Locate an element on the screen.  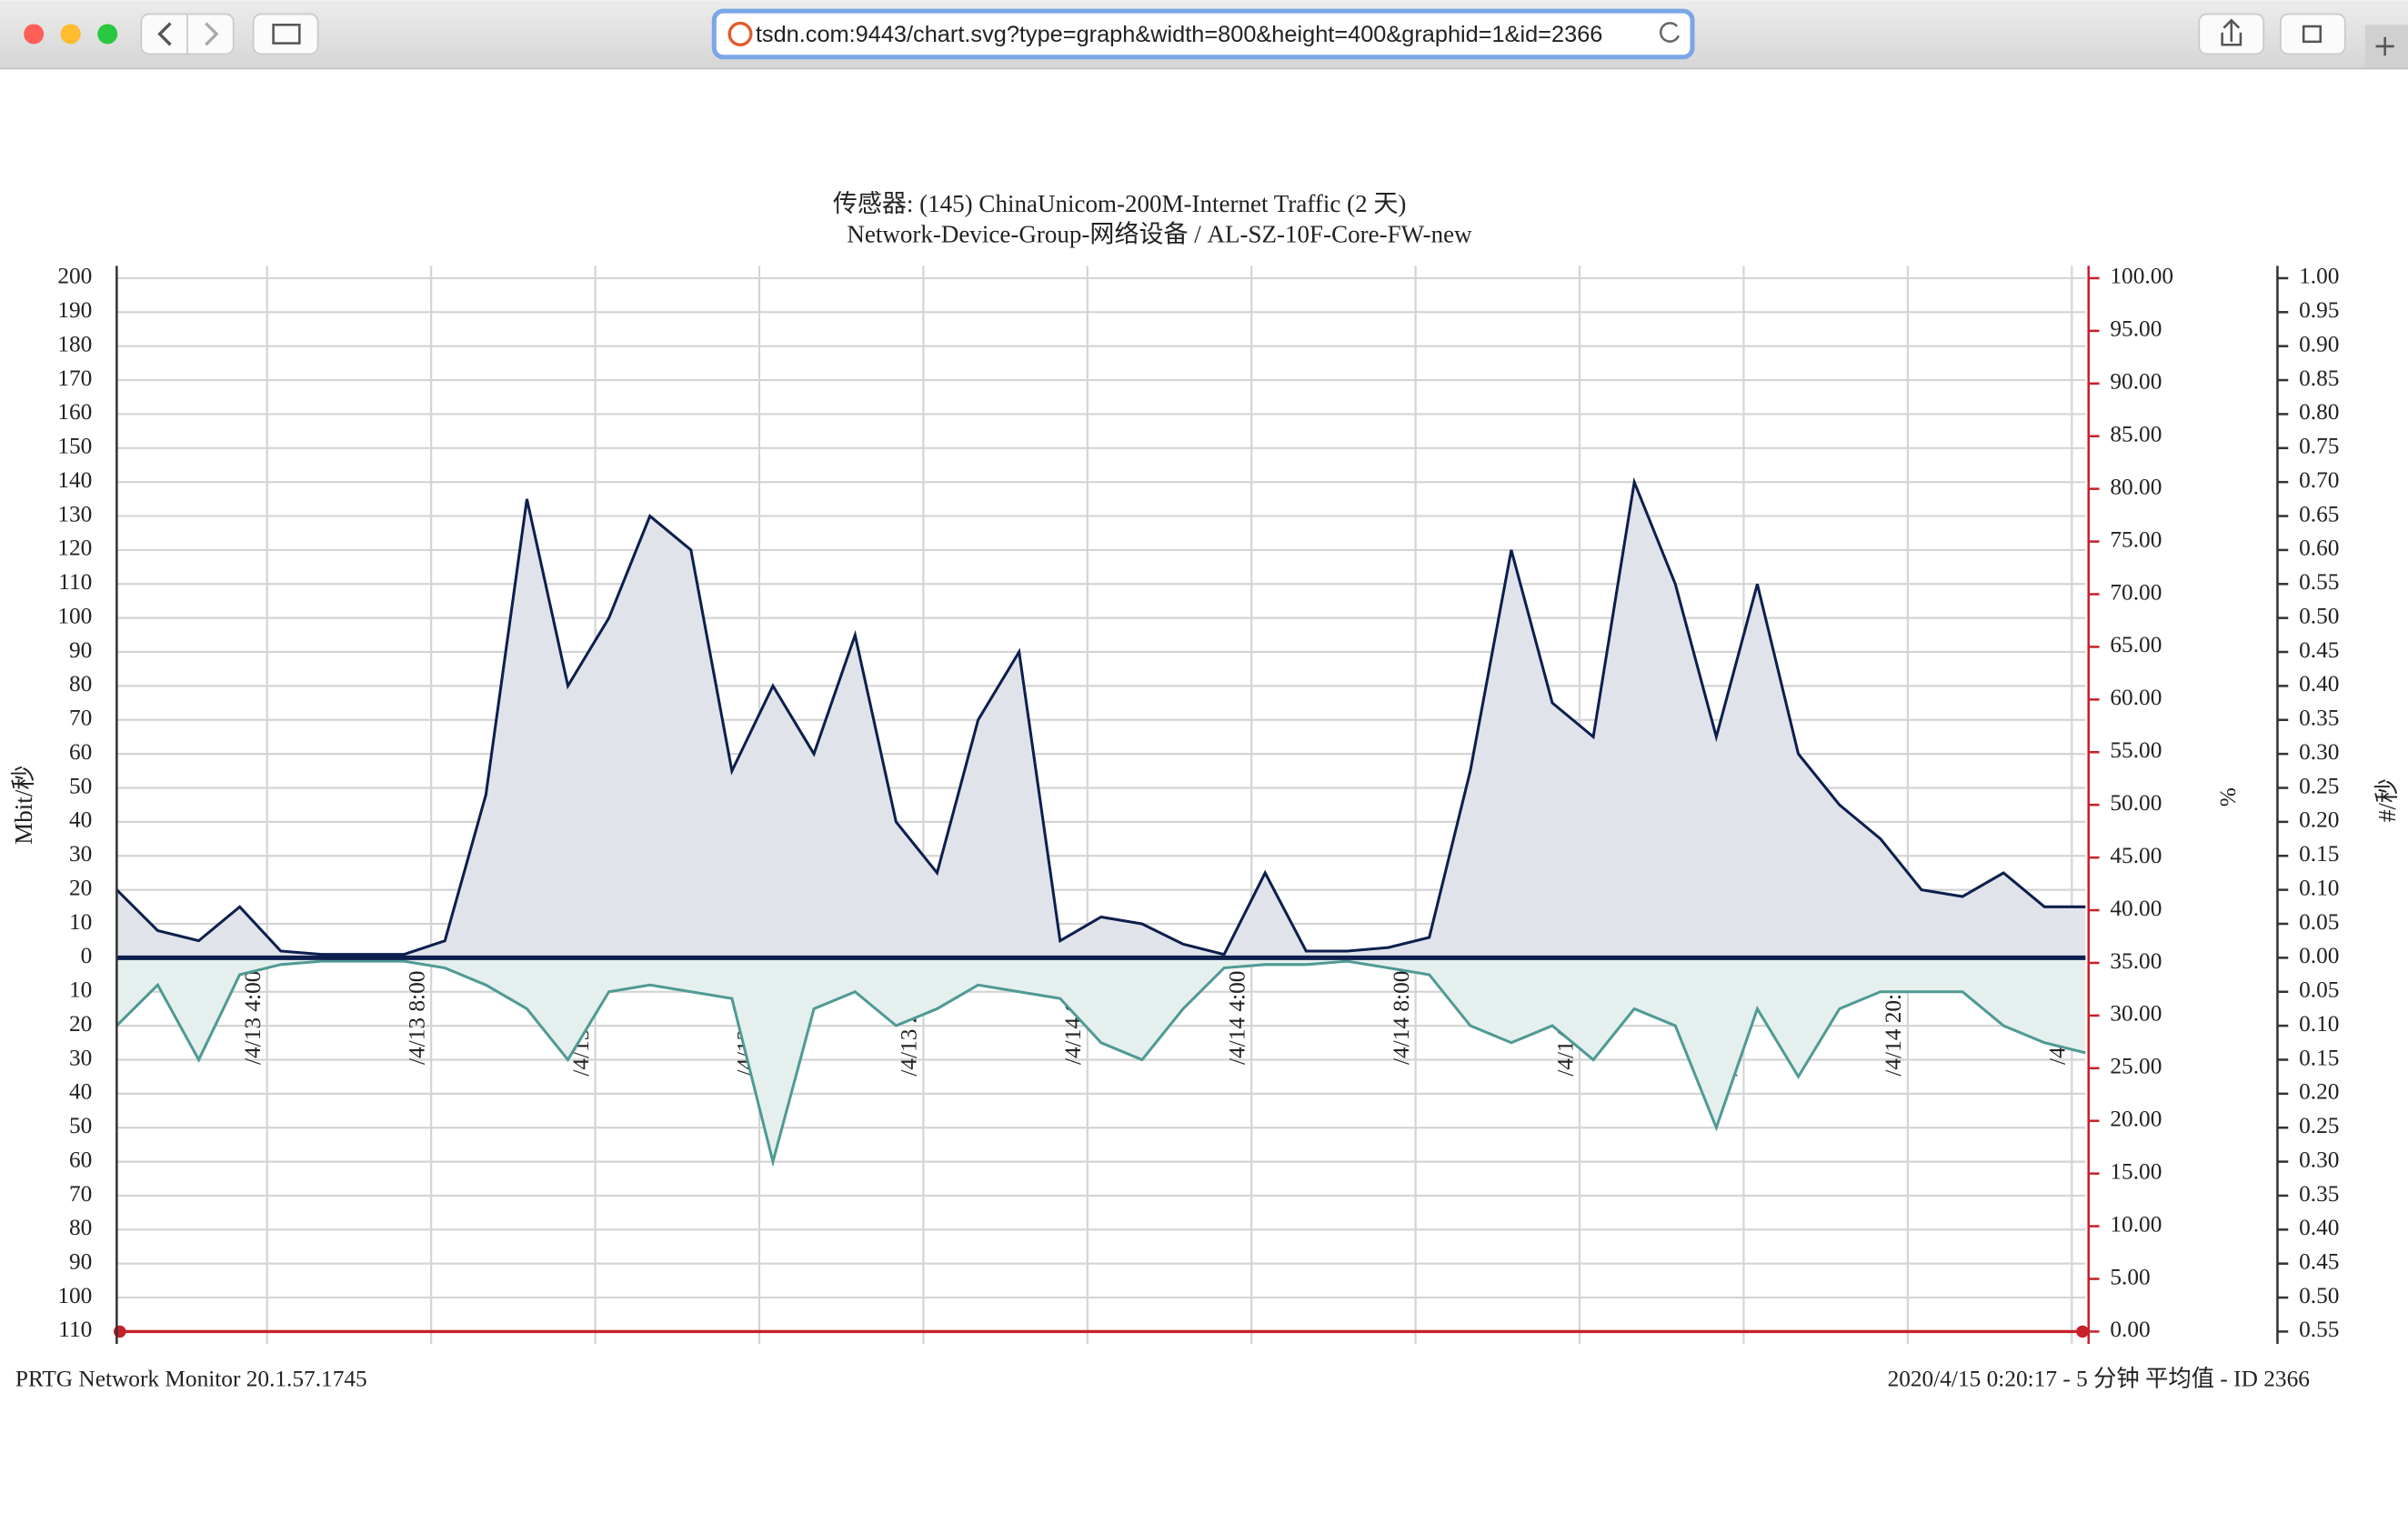
y3-tick-label: 0.70 is located at coordinates (2319, 480).